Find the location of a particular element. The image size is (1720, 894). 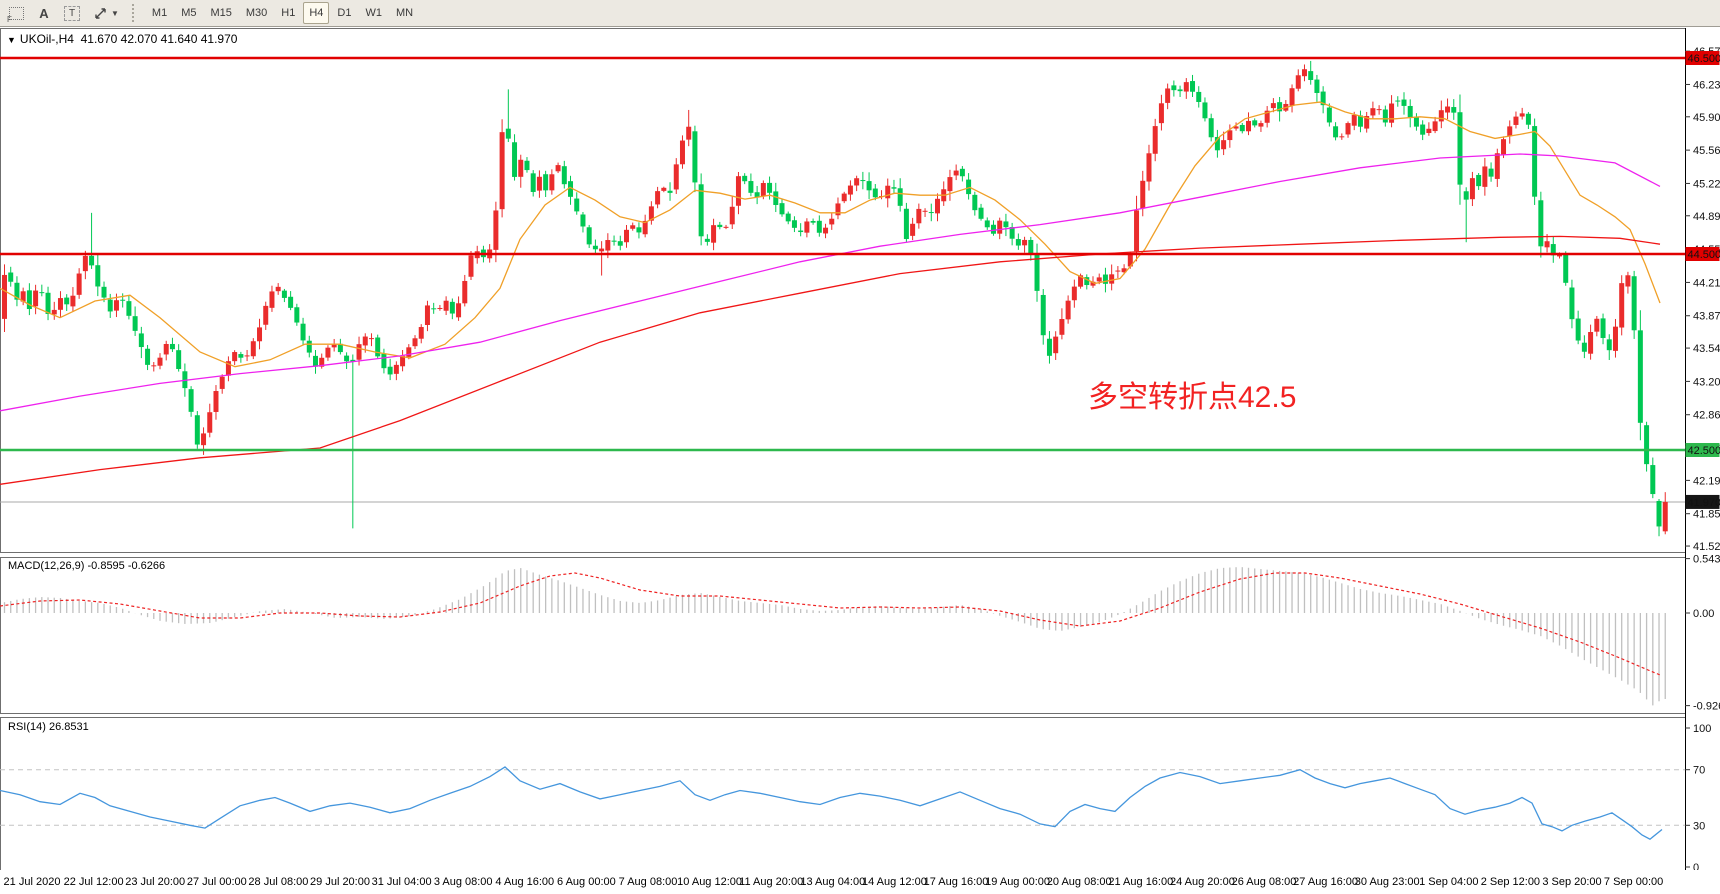

price-tick-label: 41.850 is located at coordinates (1706, 515).